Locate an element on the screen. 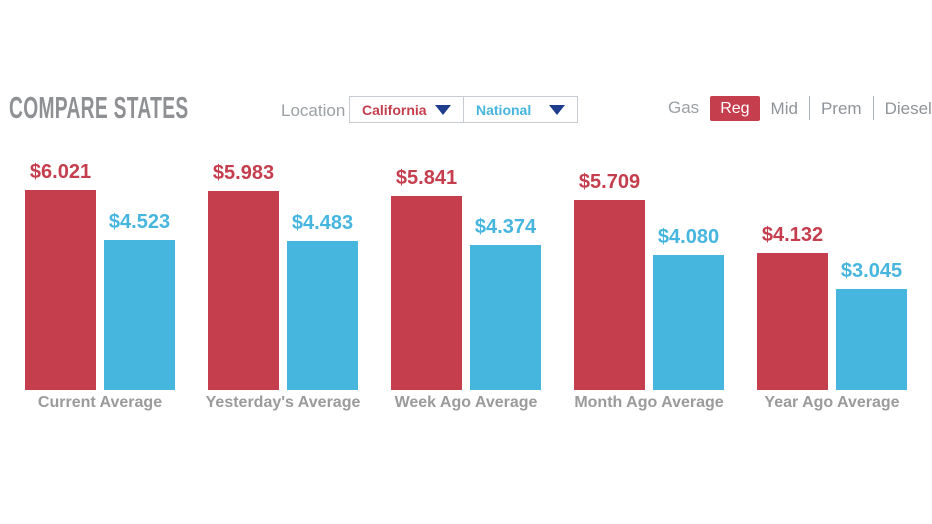 The height and width of the screenshot is (524, 932). bar-value-label: $6.021 is located at coordinates (60, 172).